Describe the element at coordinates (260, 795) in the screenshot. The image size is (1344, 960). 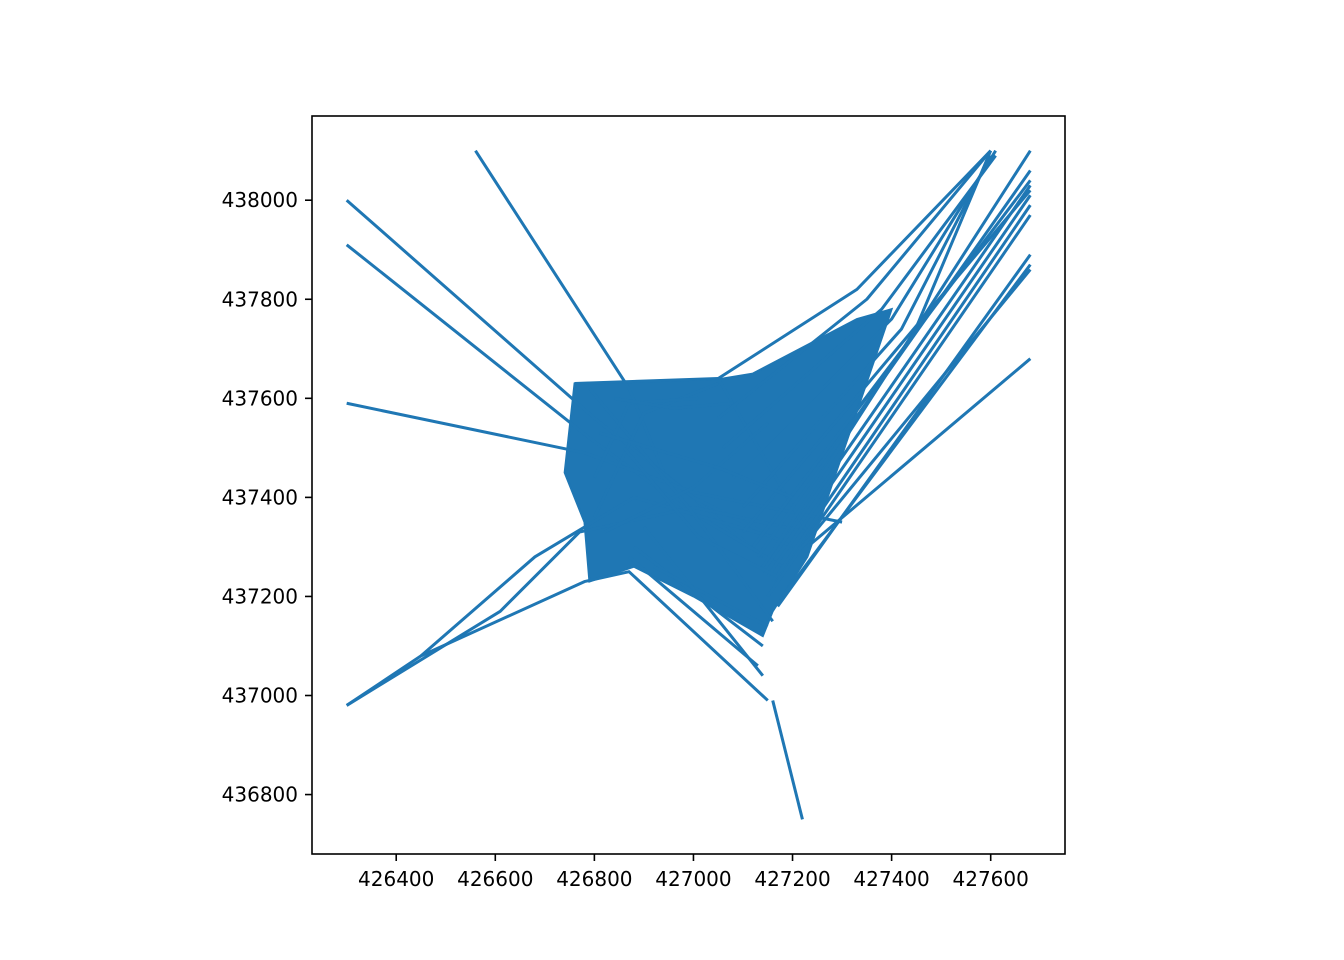
I see `y-tick-label: 436800` at that location.